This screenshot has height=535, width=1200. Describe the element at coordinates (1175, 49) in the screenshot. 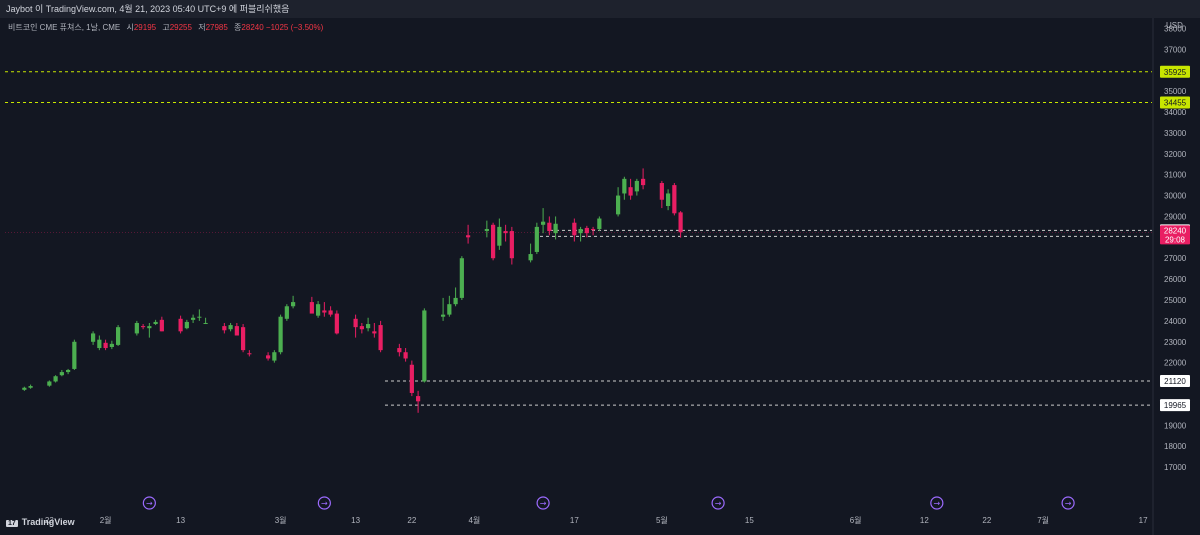

I see `y-tick-label: 37000` at that location.